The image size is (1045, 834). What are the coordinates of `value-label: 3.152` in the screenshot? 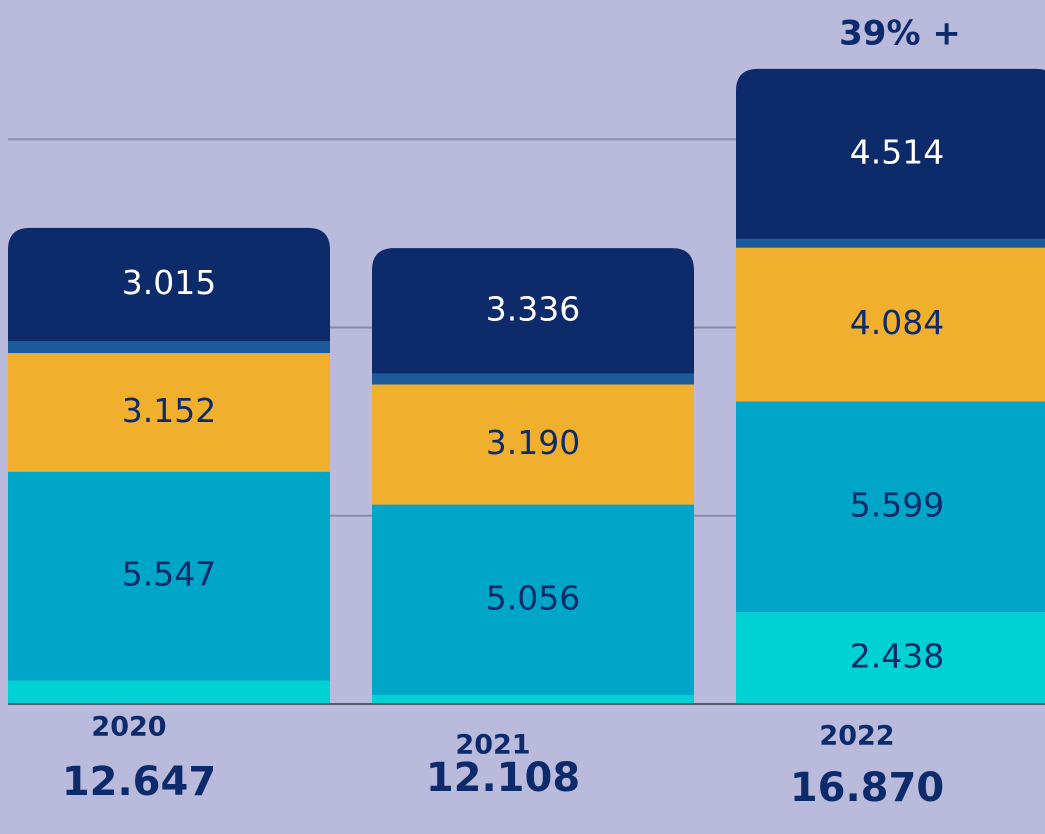 It's located at (169, 410).